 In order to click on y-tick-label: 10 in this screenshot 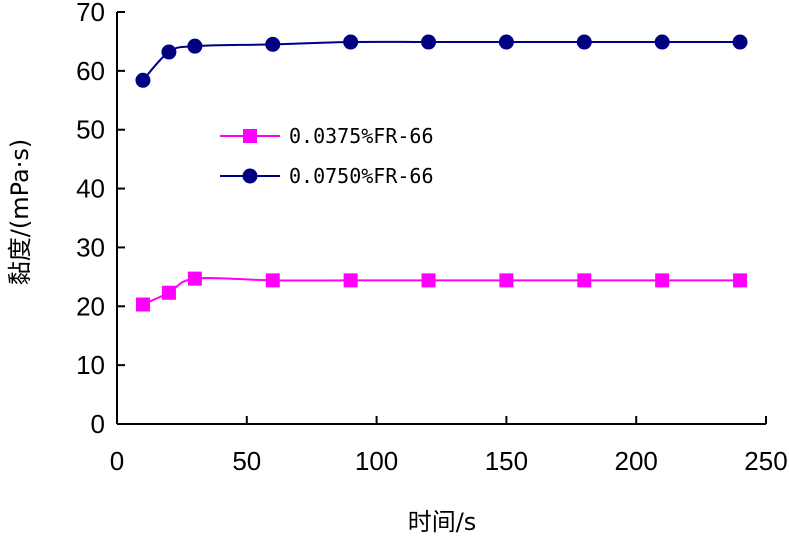, I will do `click(90, 365)`.